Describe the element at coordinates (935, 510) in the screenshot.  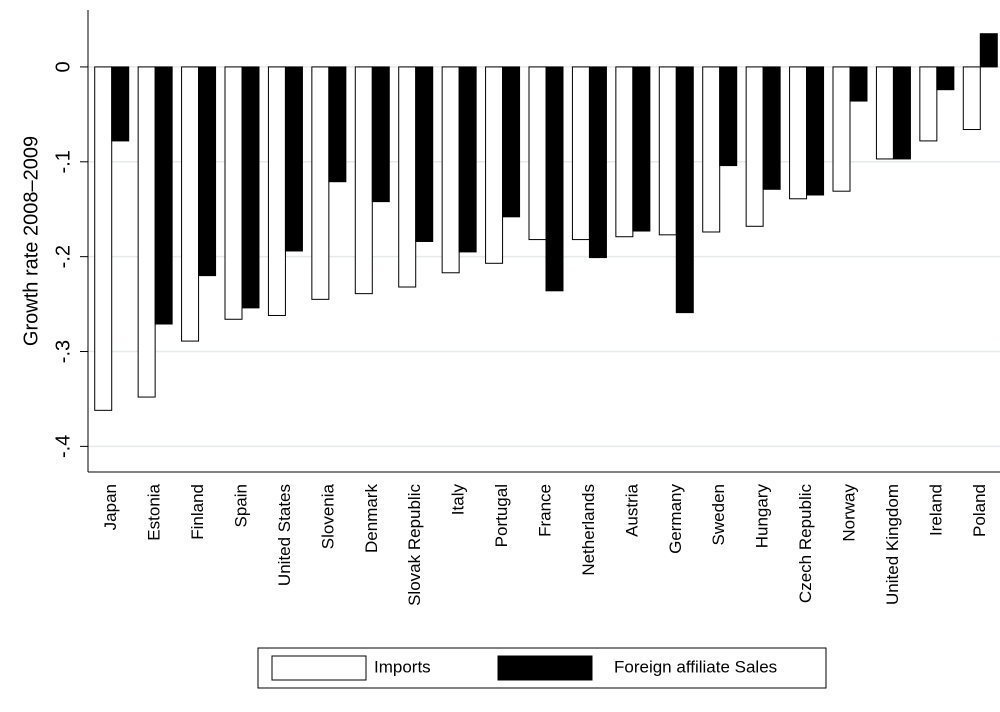
I see `x-tick-label: Ireland` at that location.